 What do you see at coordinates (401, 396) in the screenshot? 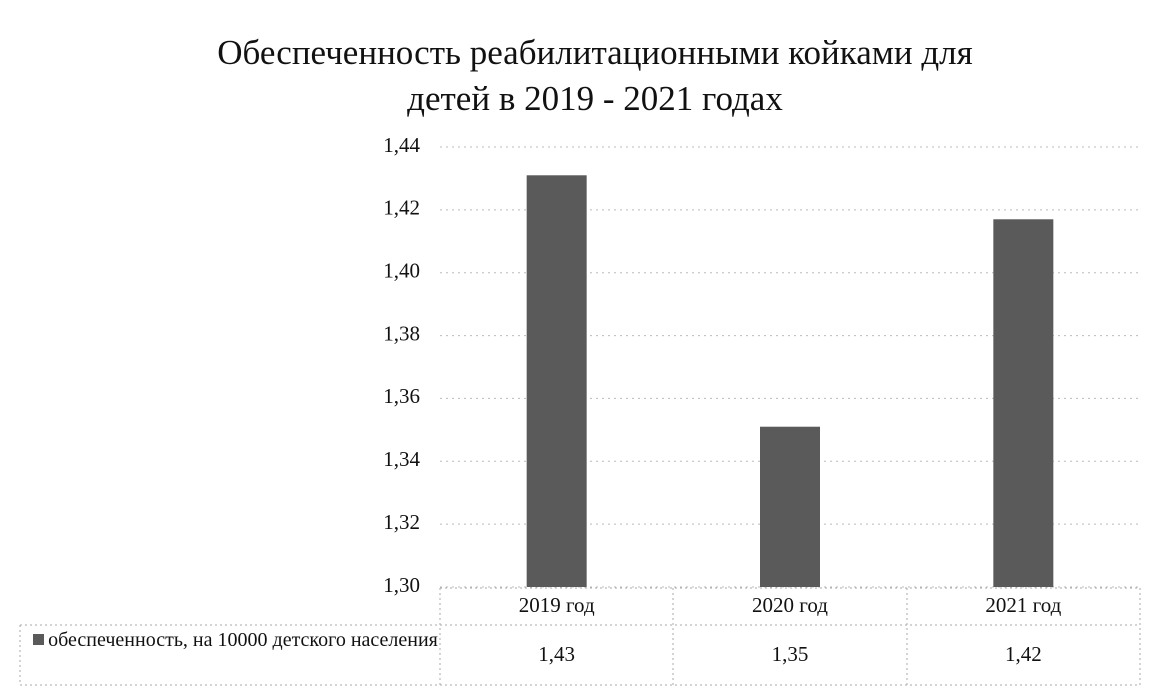
I see `y-tick-label: 1,36` at bounding box center [401, 396].